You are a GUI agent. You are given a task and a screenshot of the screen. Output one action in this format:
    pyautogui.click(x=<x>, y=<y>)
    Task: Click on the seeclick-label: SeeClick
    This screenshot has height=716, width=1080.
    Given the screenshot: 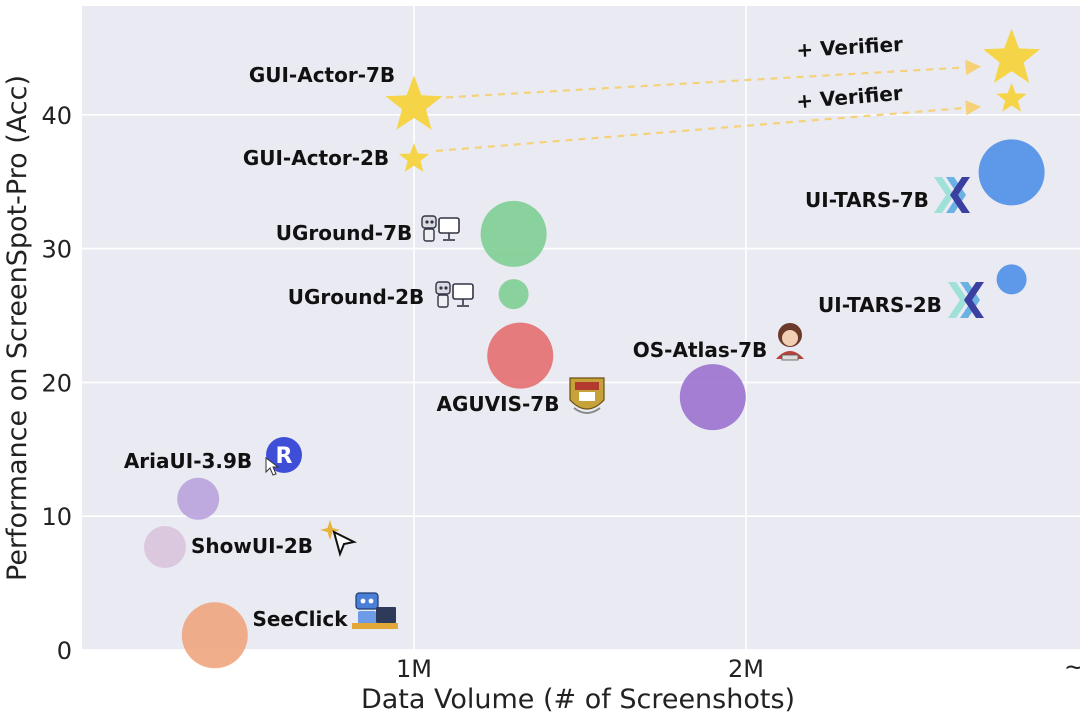 What is the action you would take?
    pyautogui.click(x=300, y=619)
    